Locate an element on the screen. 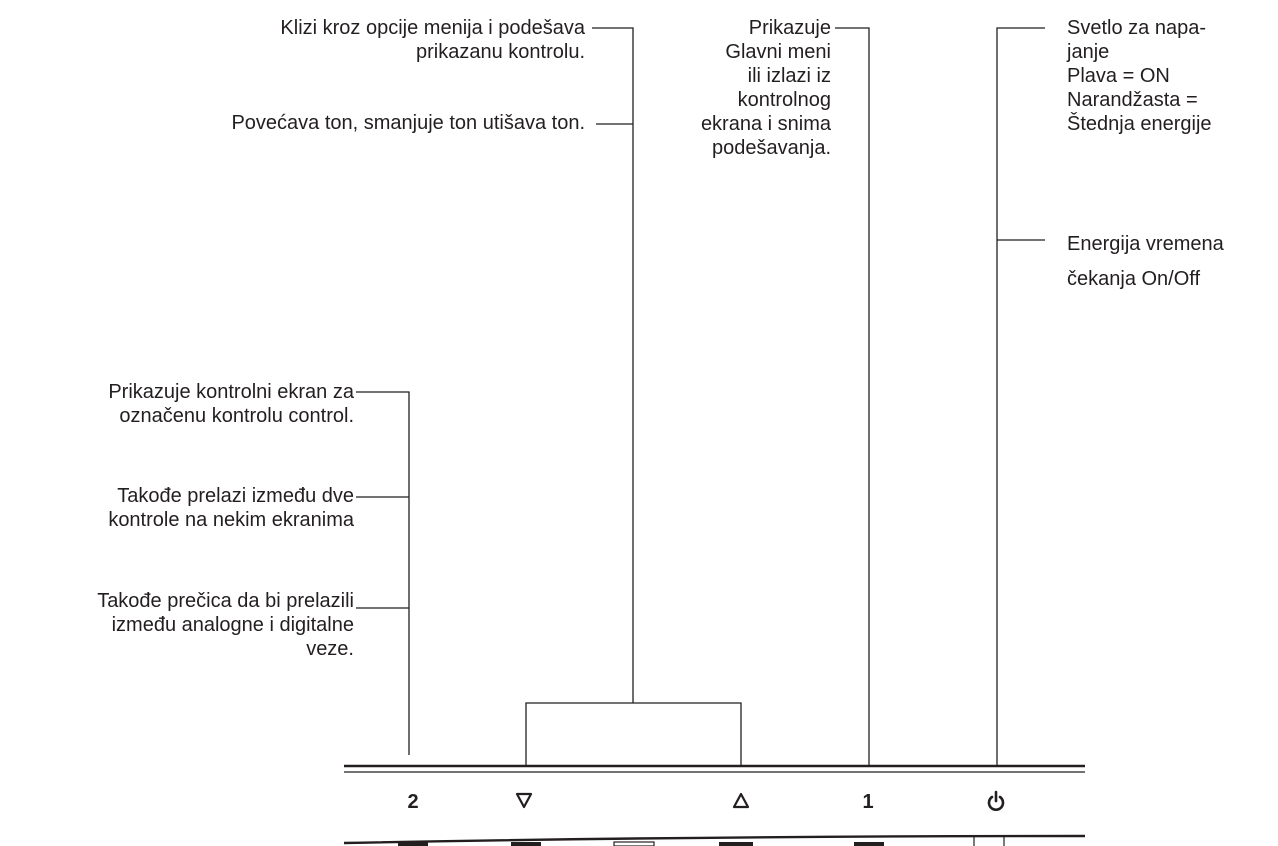 The width and height of the screenshot is (1278, 846). standby-description: Energija vremena čekanja On/Off is located at coordinates (1145, 261).